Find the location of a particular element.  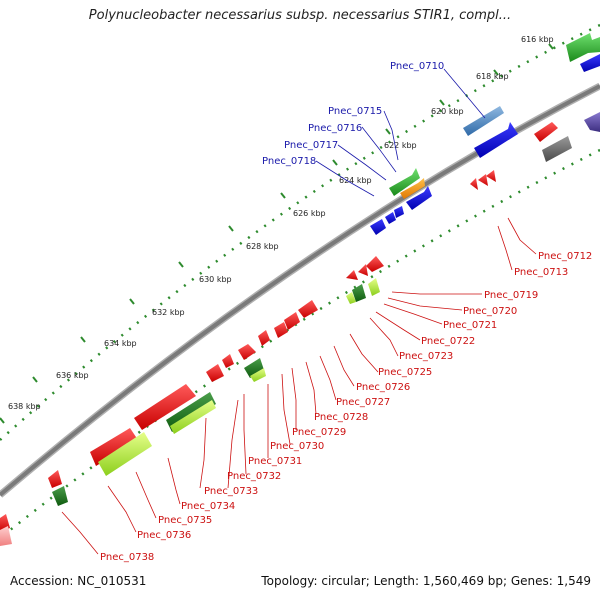

scale-label: 626 kbp is located at coordinates (309, 213).